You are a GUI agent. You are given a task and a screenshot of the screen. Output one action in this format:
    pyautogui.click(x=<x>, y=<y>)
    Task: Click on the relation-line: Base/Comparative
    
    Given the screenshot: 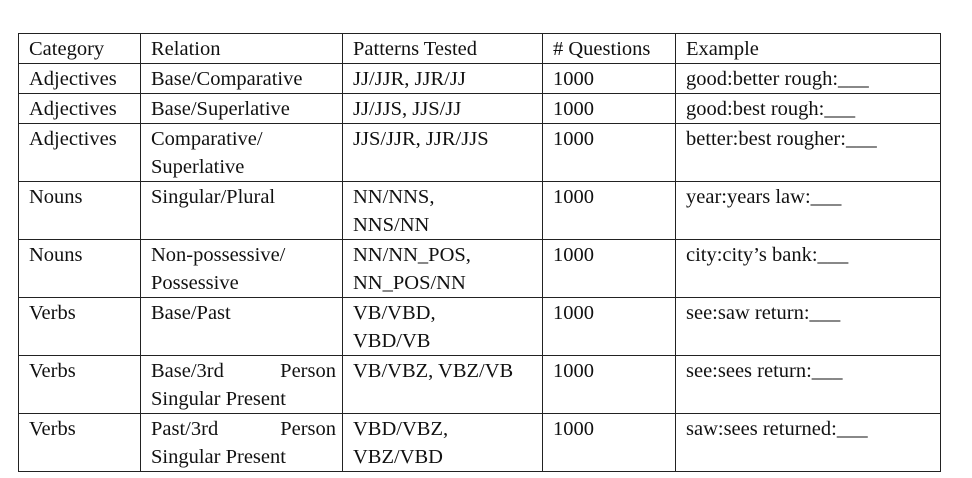 What is the action you would take?
    pyautogui.click(x=227, y=79)
    